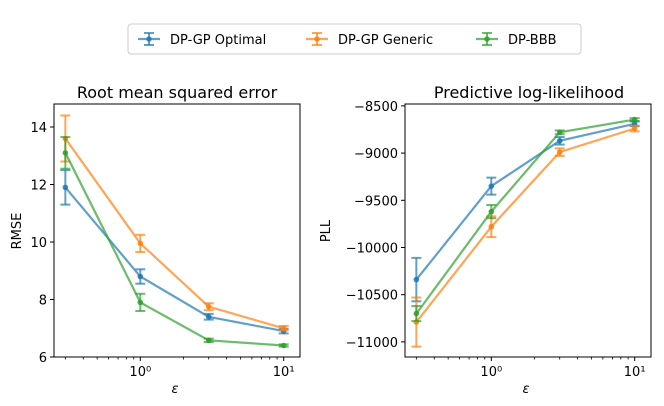  What do you see at coordinates (43, 301) in the screenshot?
I see `y-tick-label: 8` at bounding box center [43, 301].